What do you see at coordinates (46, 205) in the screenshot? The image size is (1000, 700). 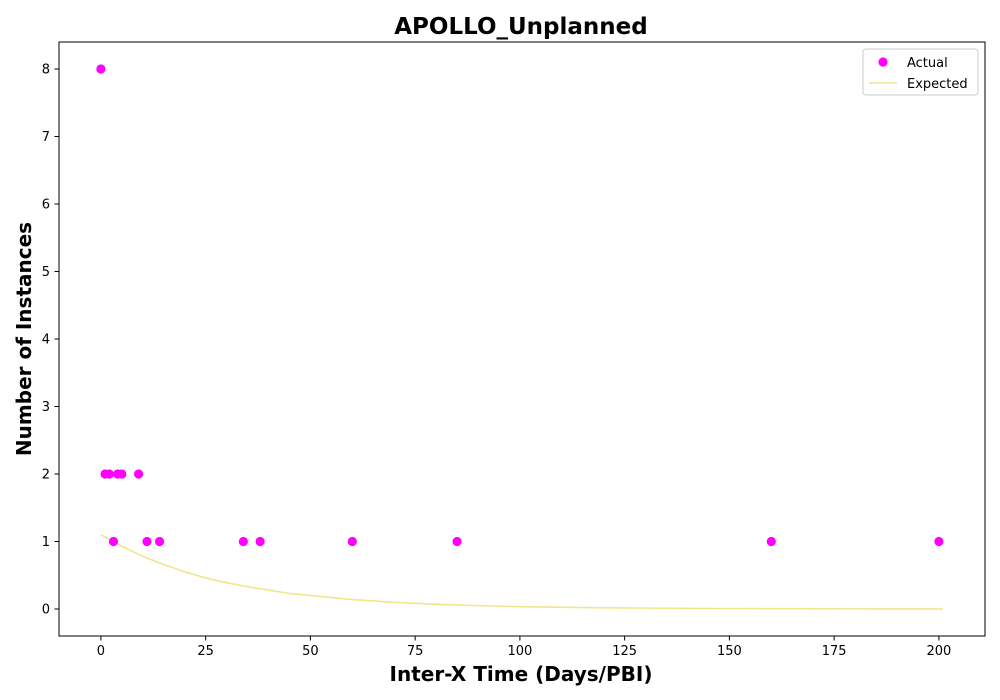 I see `y-tick-label: 6` at bounding box center [46, 205].